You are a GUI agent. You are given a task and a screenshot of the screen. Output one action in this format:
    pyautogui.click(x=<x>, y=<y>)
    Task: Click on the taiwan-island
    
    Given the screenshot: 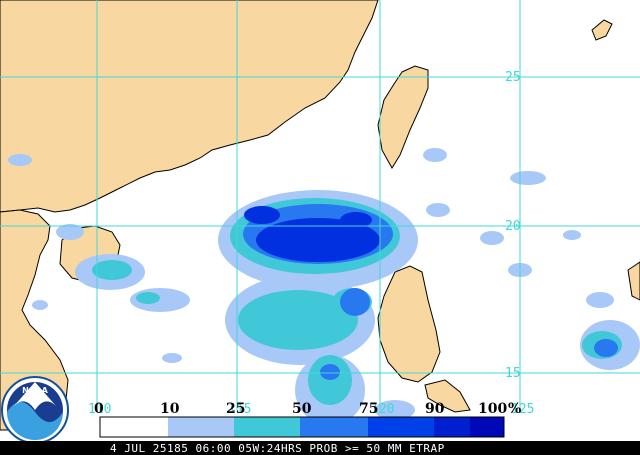 What is the action you would take?
    pyautogui.click(x=403, y=117)
    